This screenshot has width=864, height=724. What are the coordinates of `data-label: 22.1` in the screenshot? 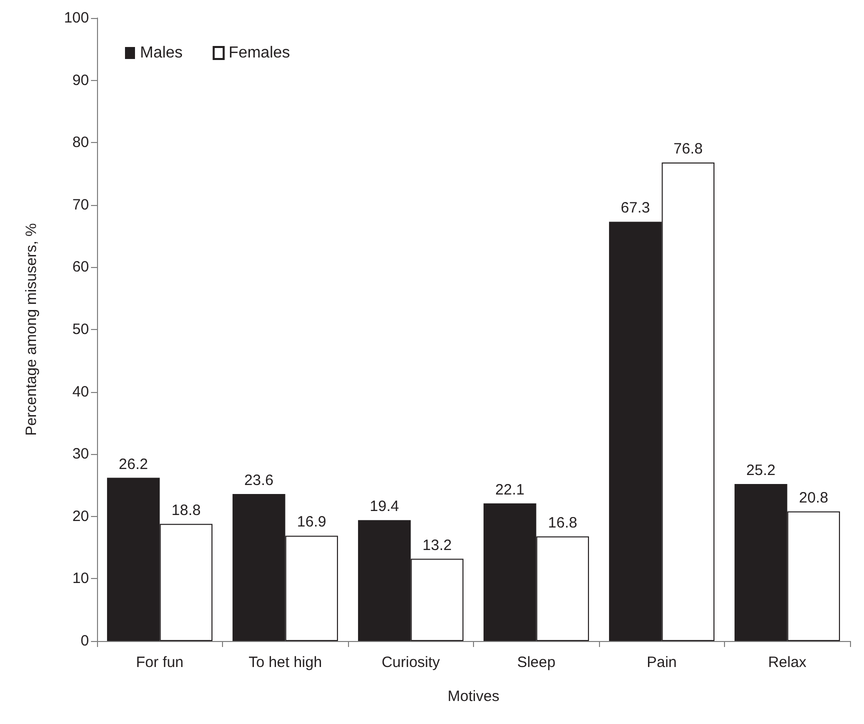 It's located at (509, 489).